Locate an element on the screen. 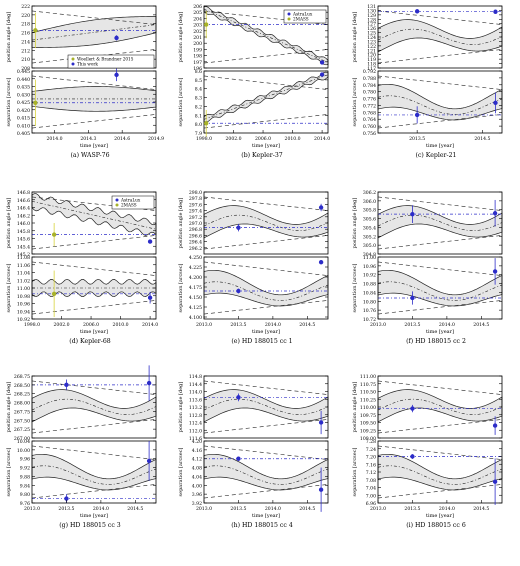  x-tick-label: 2014.3 is located at coordinates (88, 139).